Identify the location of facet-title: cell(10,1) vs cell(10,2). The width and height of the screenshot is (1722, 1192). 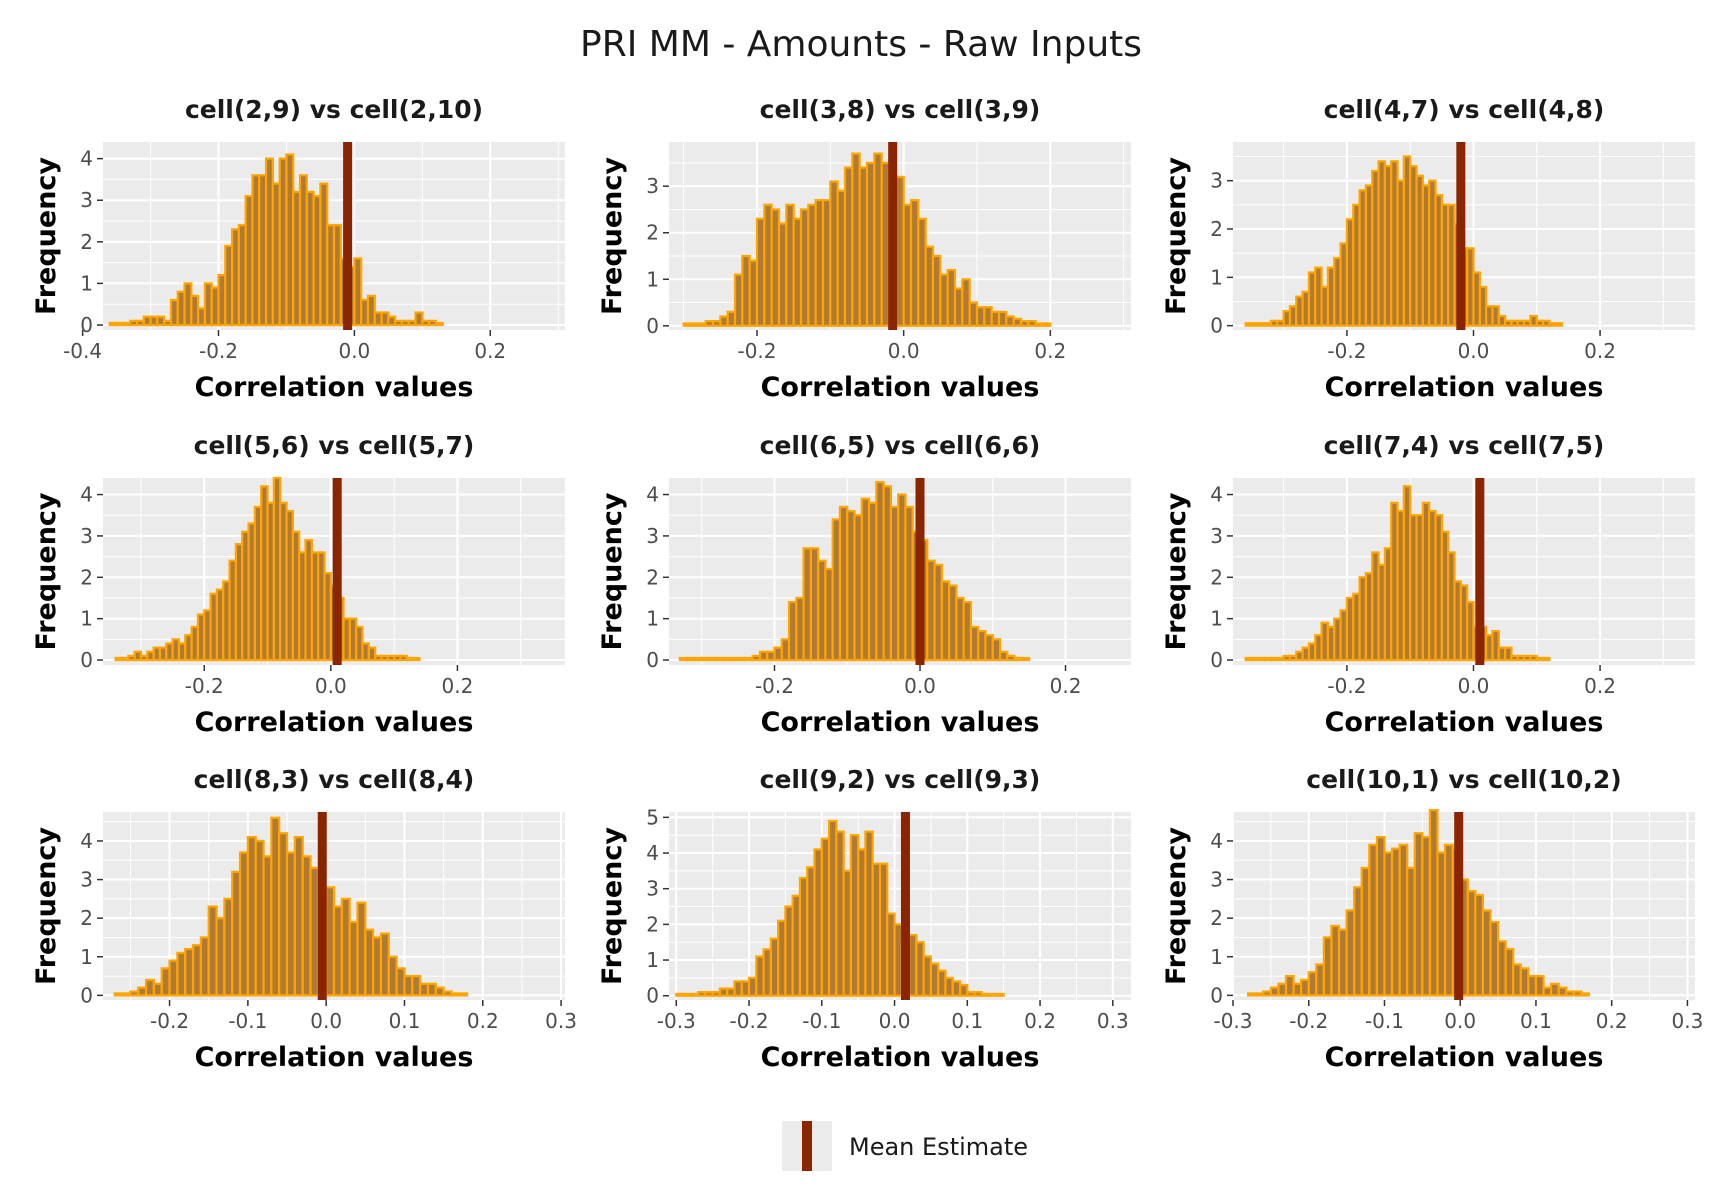
(1463, 779).